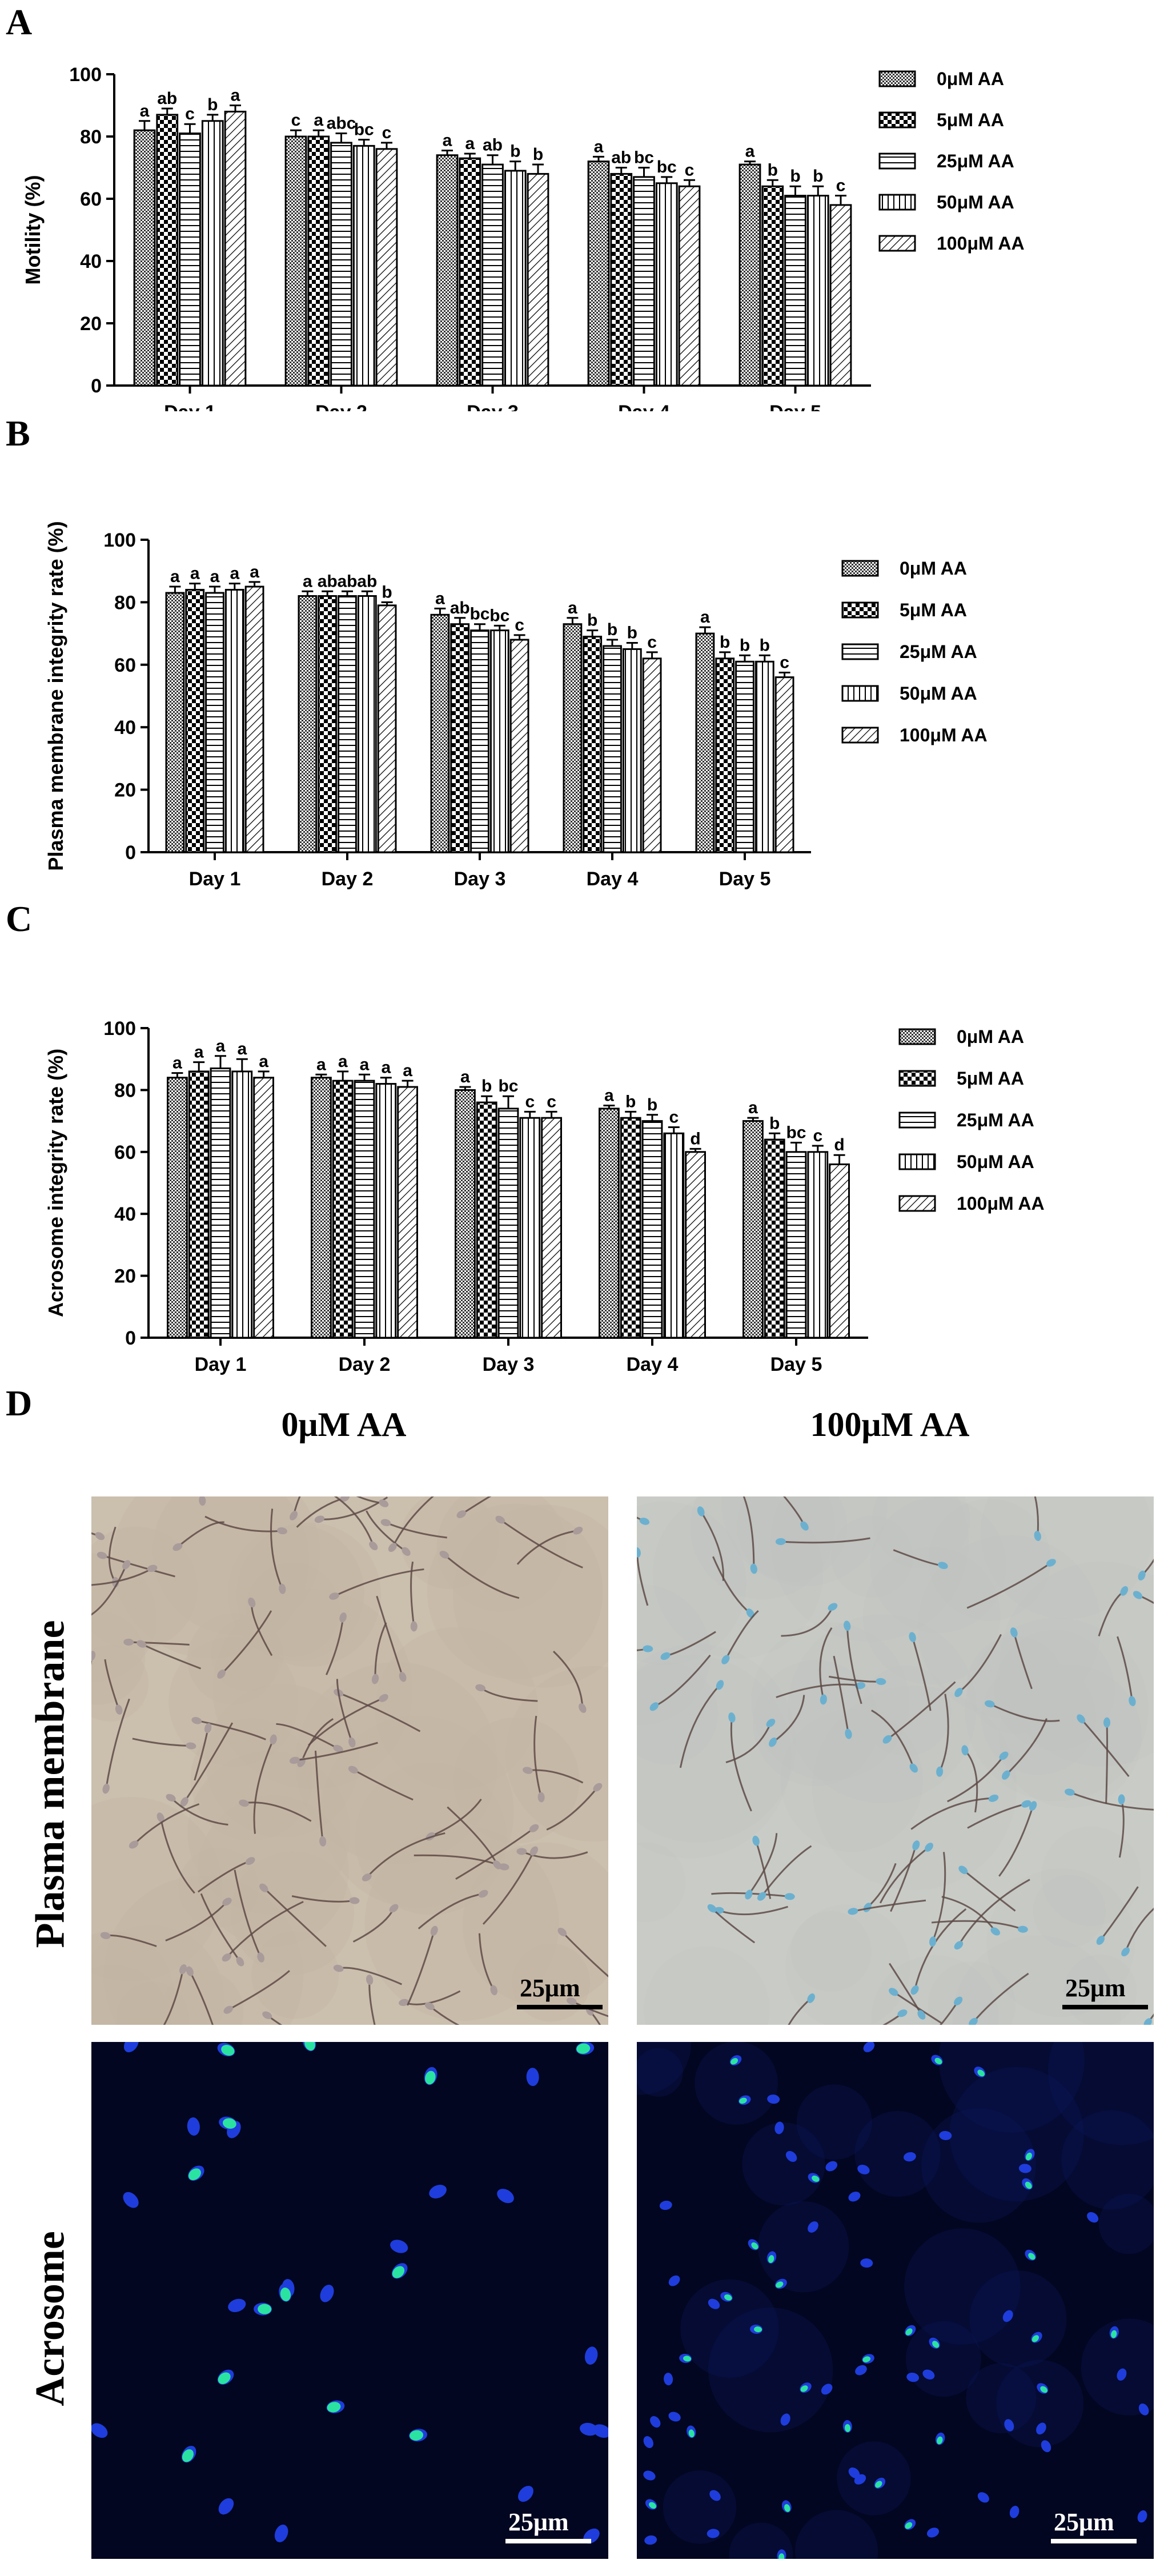 This screenshot has width=1172, height=2576. What do you see at coordinates (215, 879) in the screenshot?
I see `x-tick-label: Day 1` at bounding box center [215, 879].